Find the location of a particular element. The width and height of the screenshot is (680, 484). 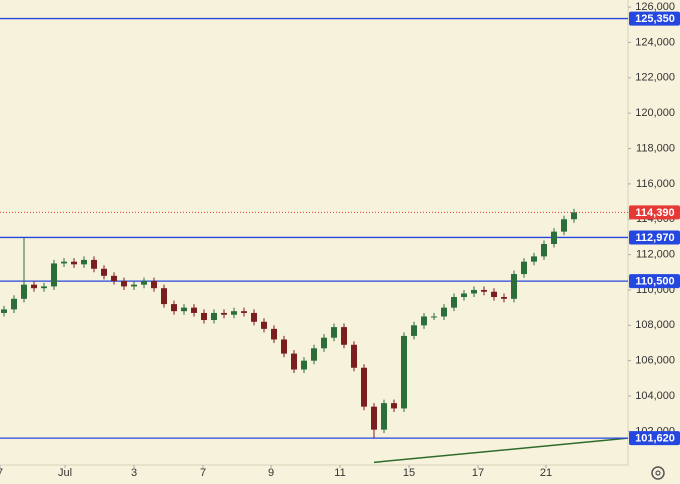

level-label: 125,350 is located at coordinates (655, 19).